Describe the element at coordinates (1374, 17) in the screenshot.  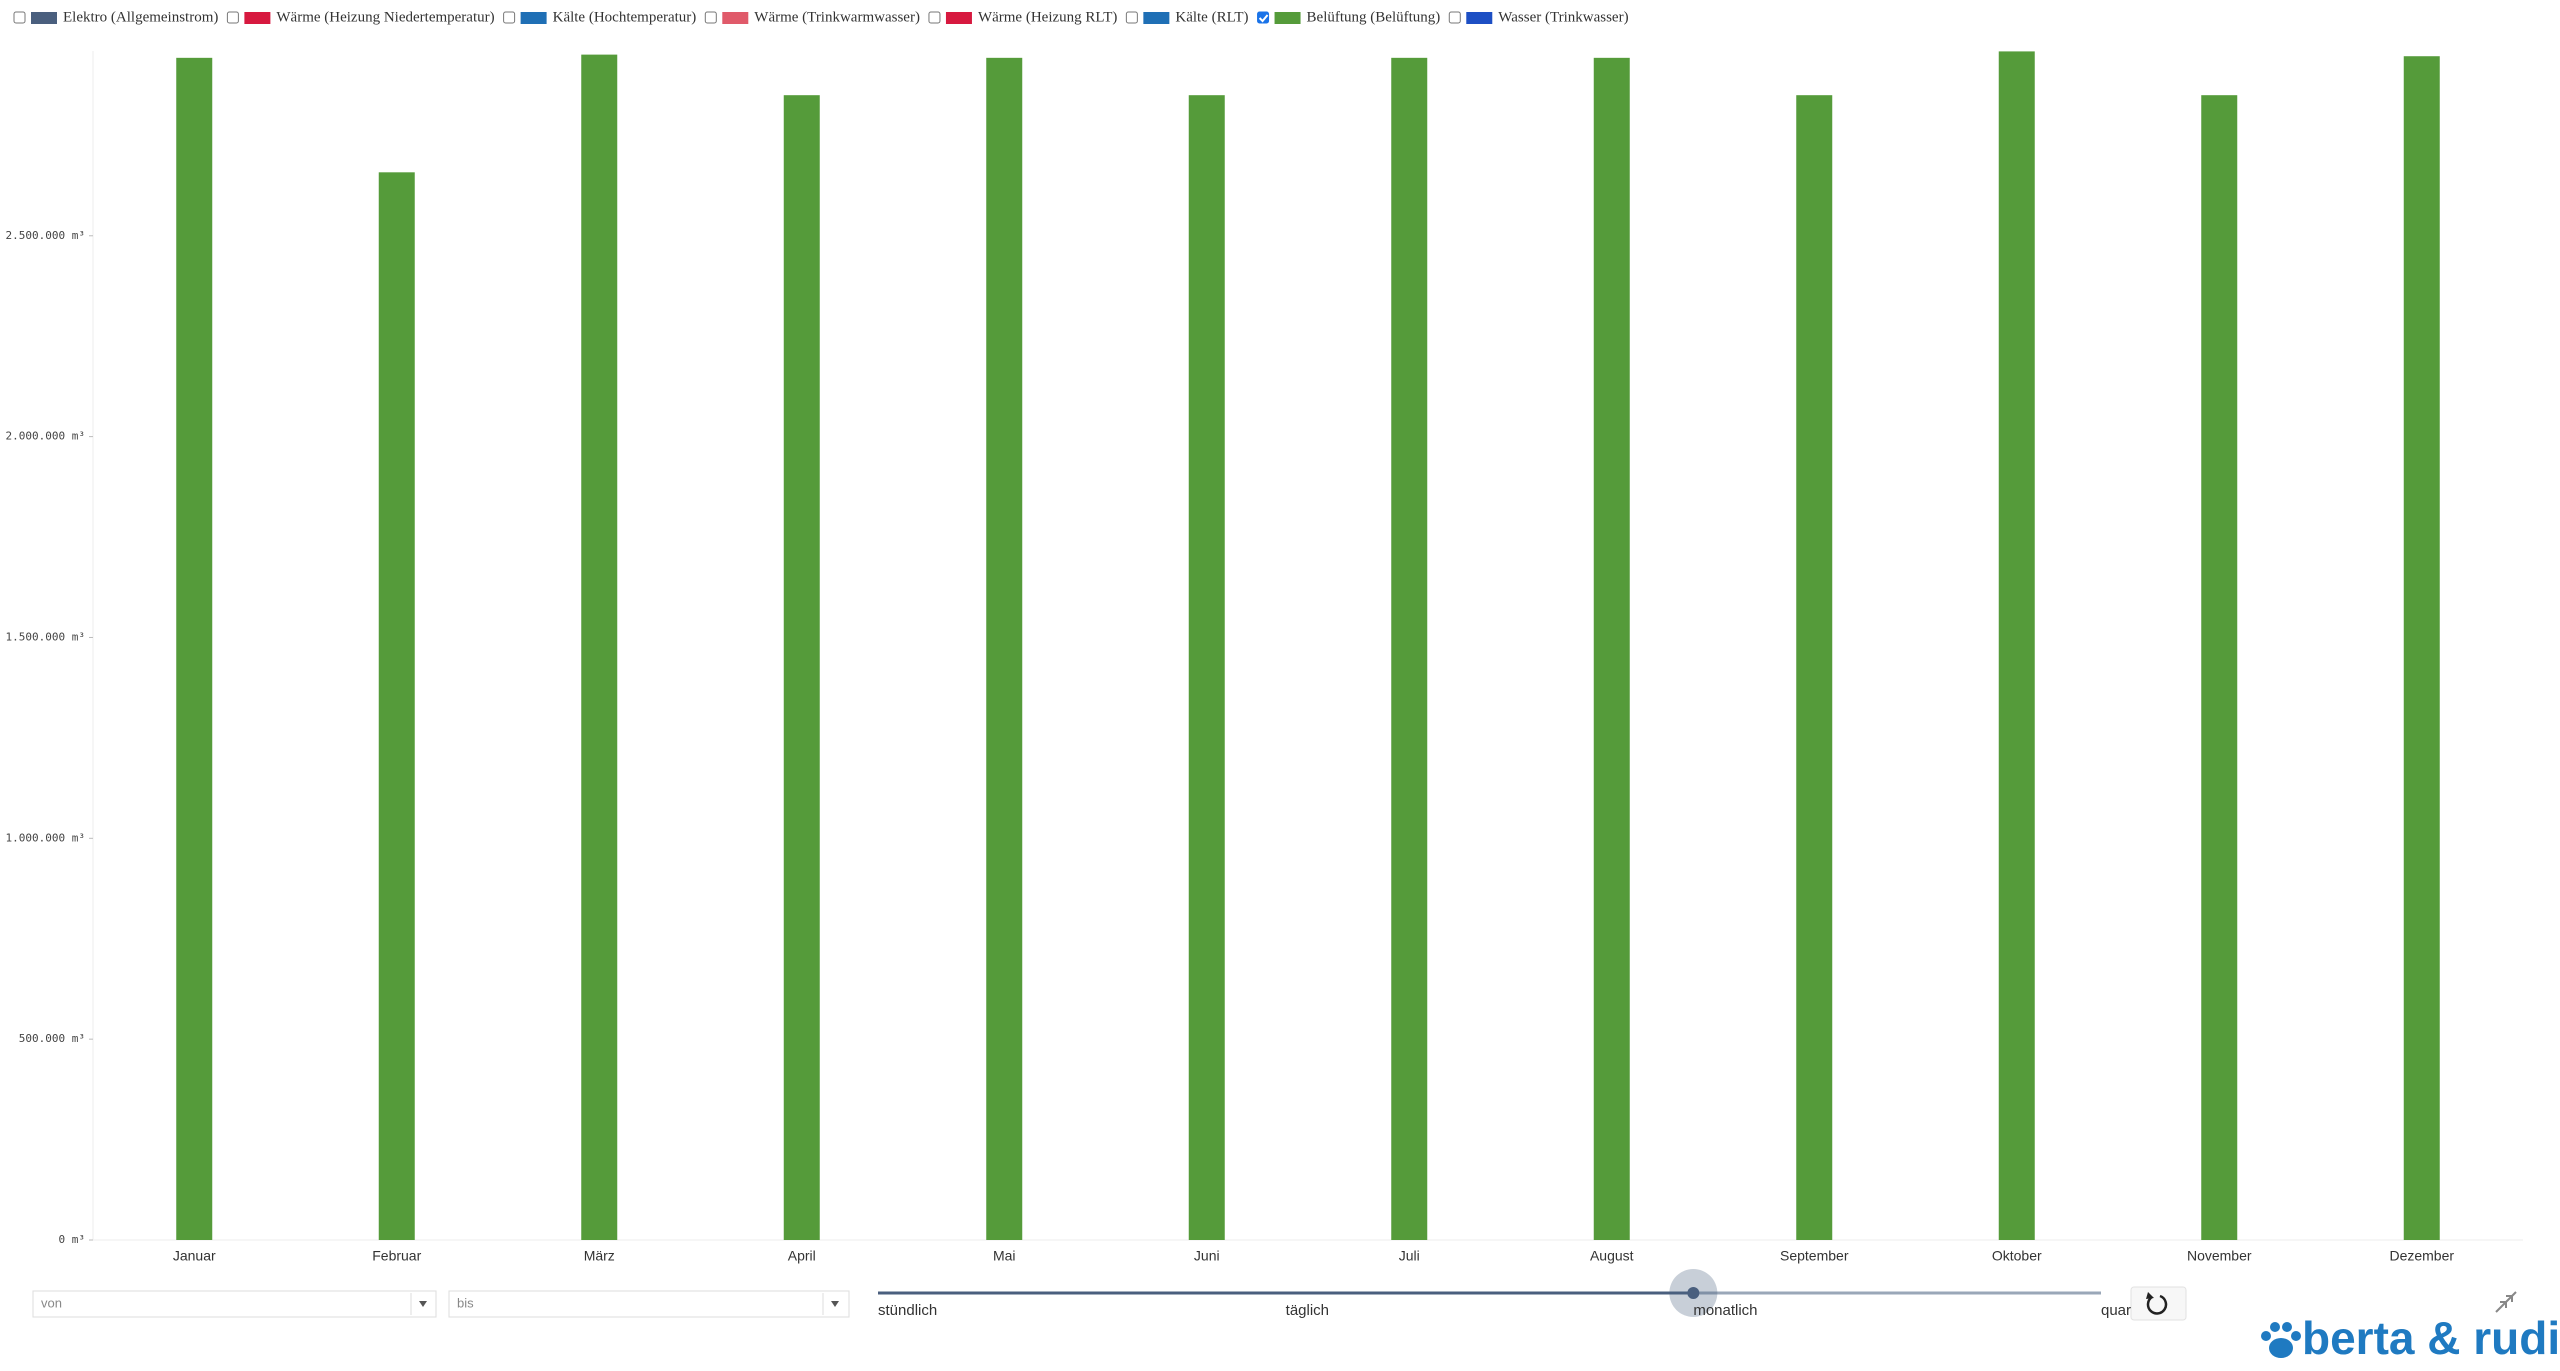
I see `legend-label: Belüftung (Belüftung)` at that location.